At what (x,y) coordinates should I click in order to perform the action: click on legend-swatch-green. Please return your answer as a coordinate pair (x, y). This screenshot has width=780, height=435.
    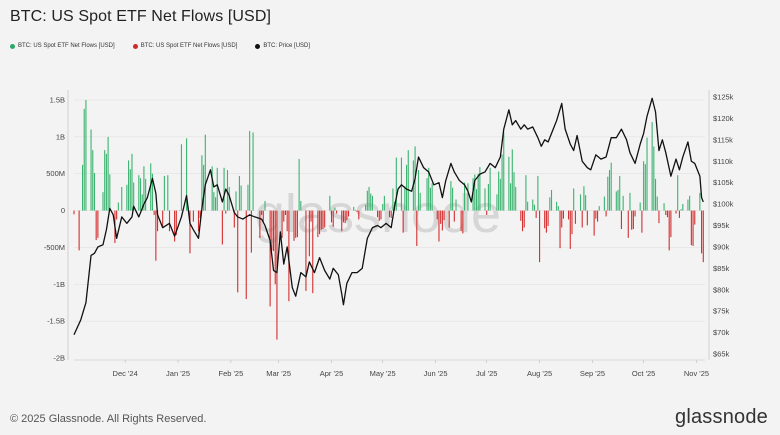
    Looking at the image, I should click on (12, 46).